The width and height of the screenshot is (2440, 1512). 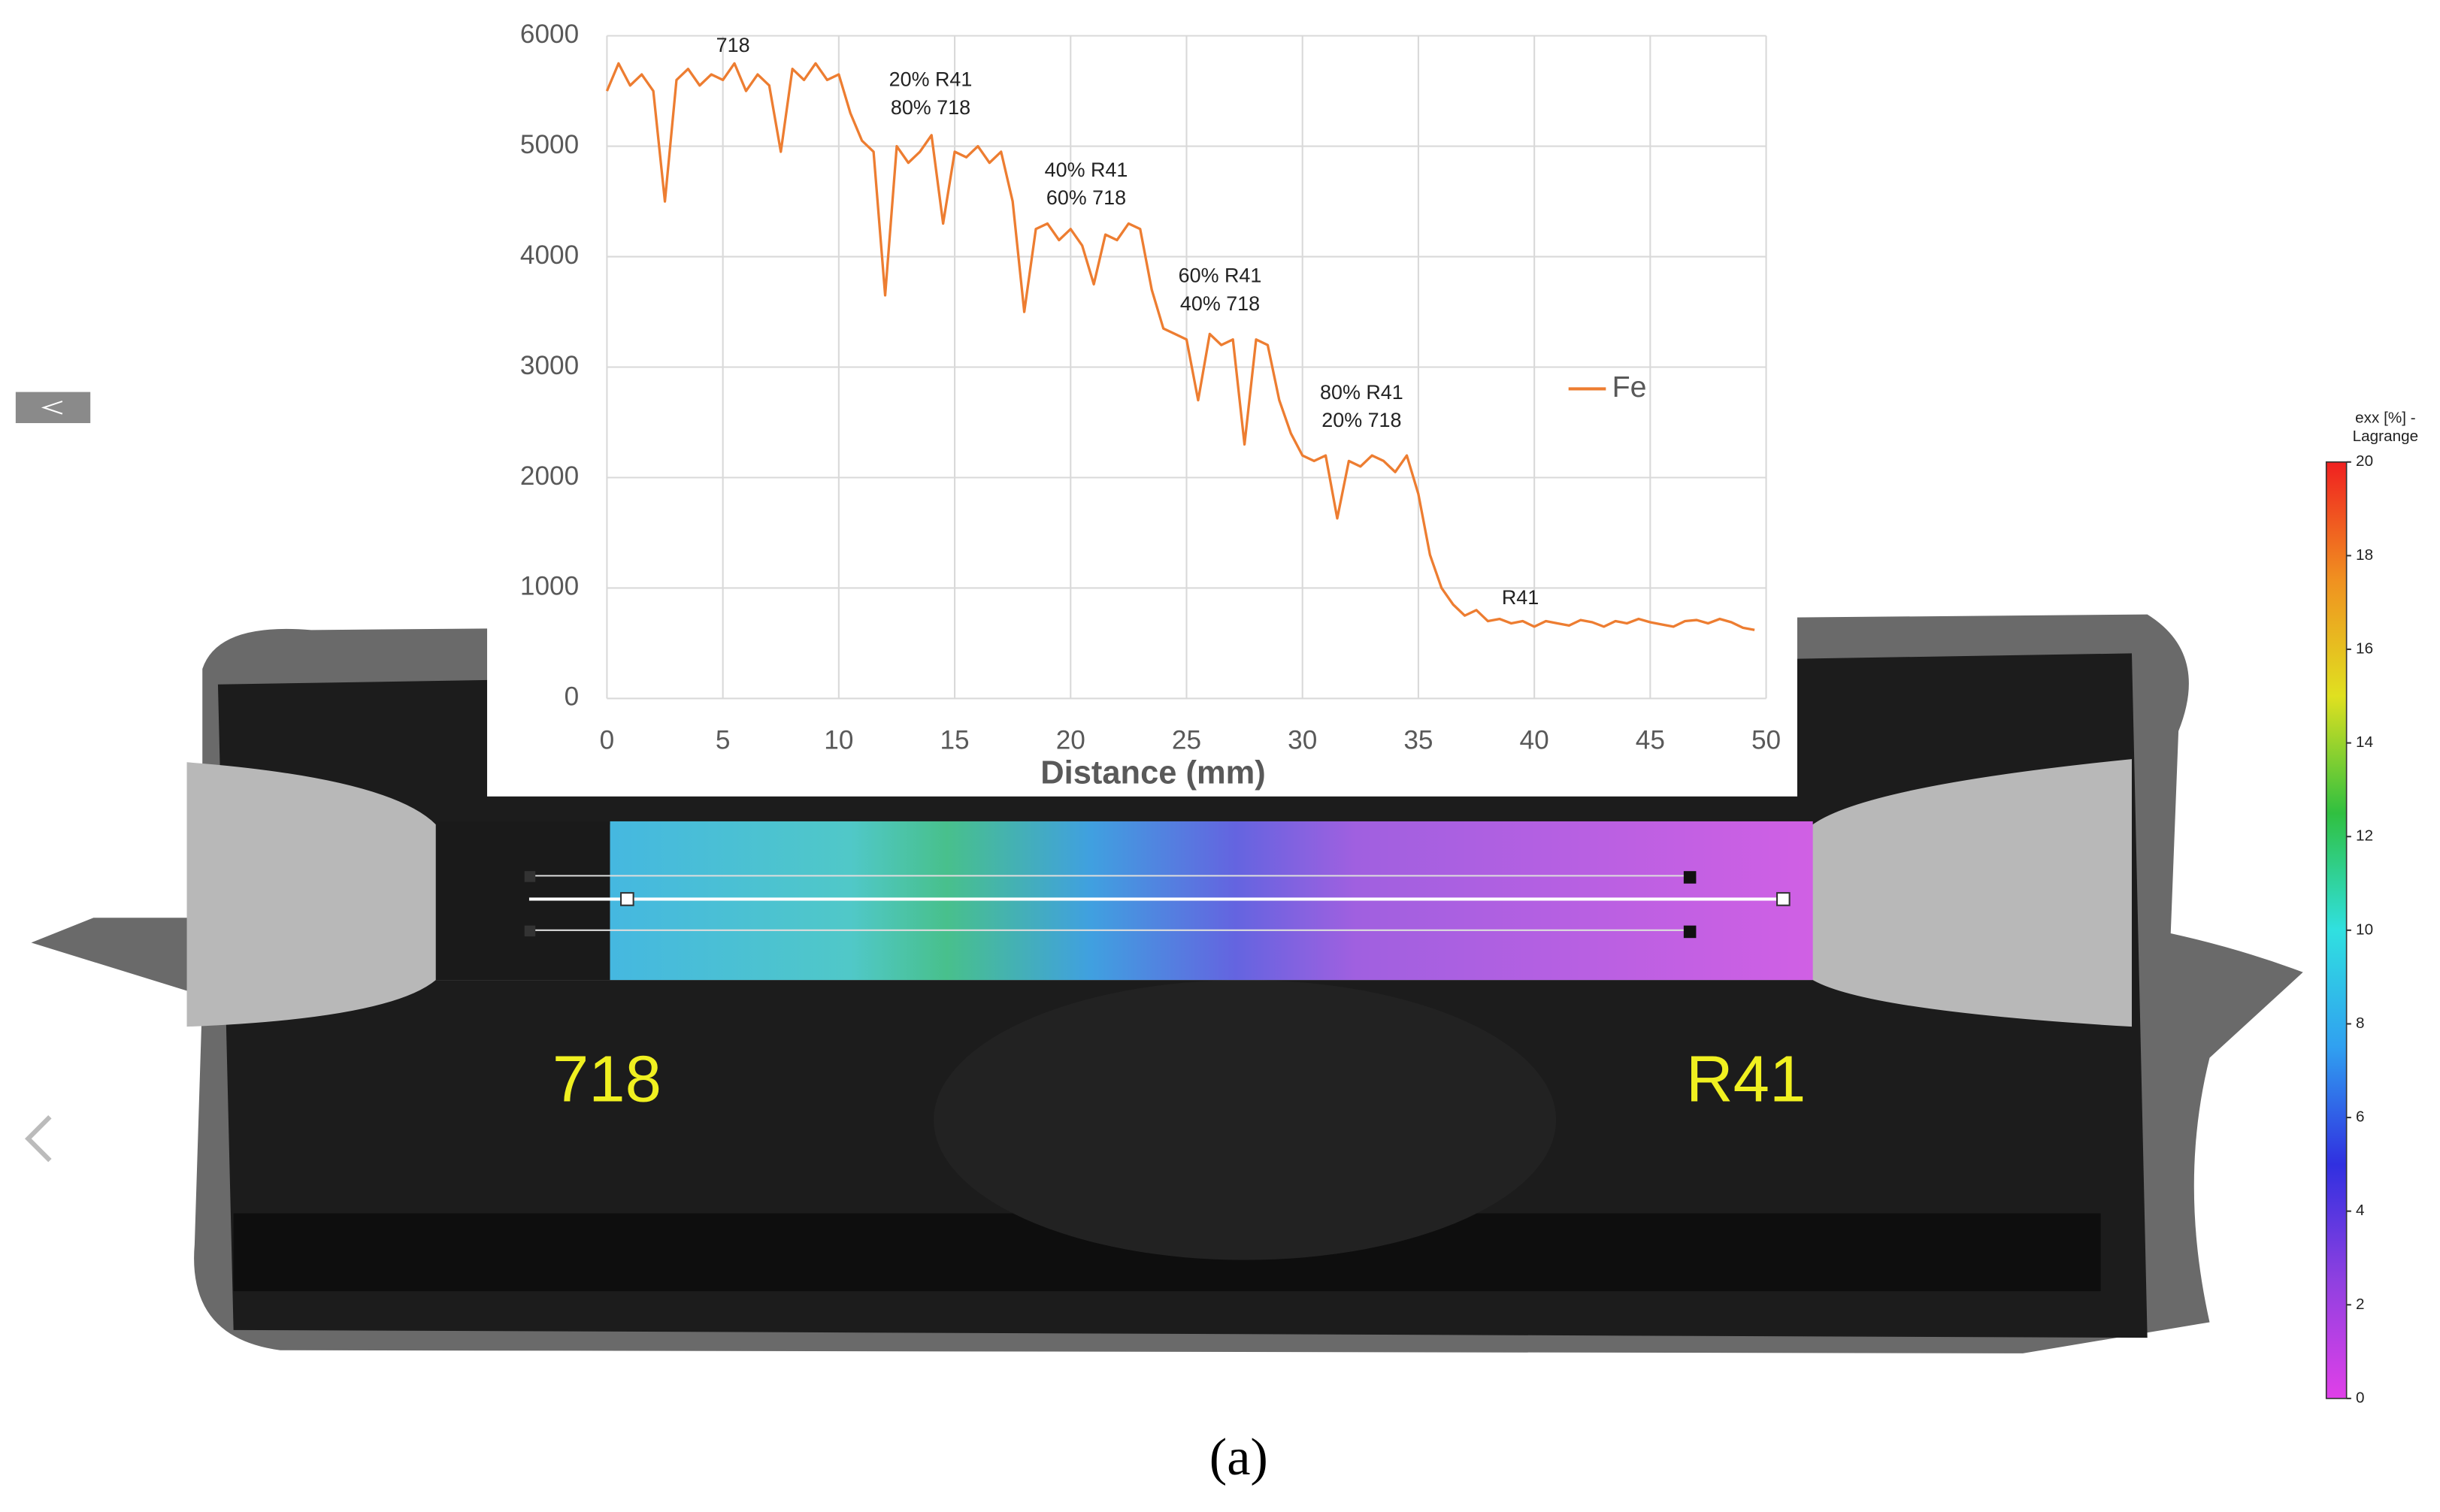 I want to click on colorbar-tick-label: 10, so click(x=2364, y=930).